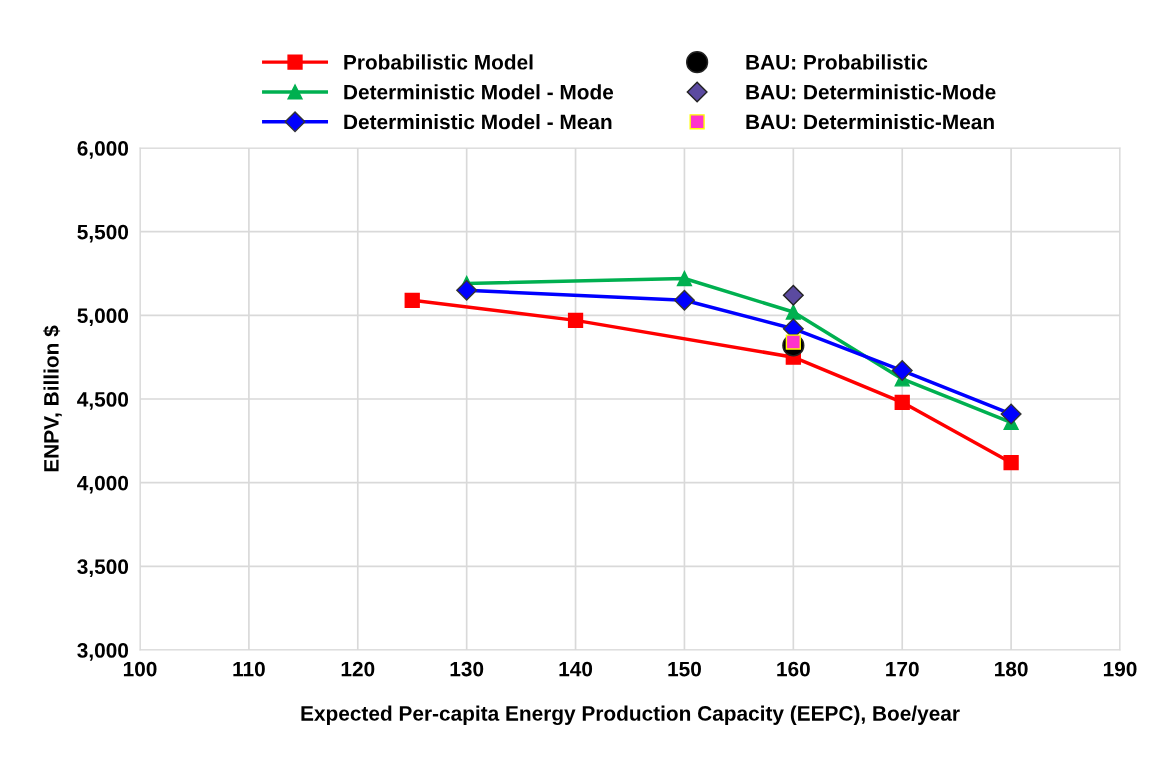  Describe the element at coordinates (358, 669) in the screenshot. I see `x-tick-label: 120` at that location.